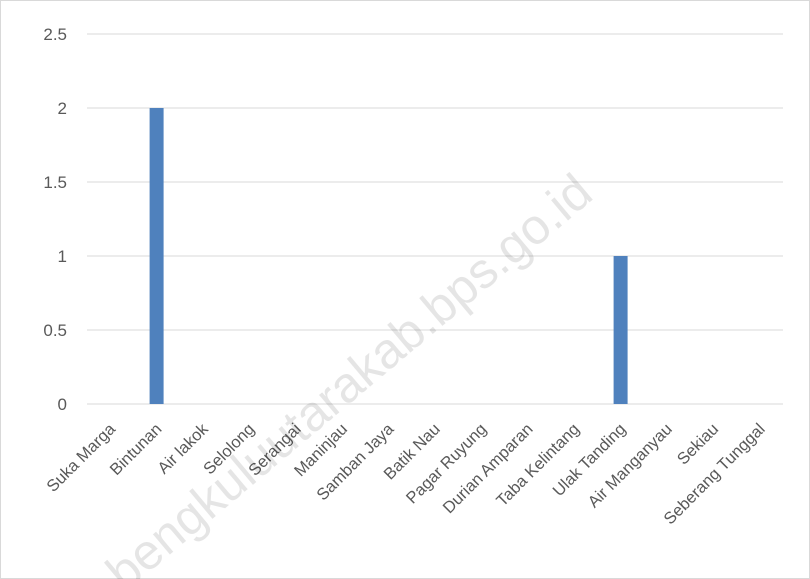  What do you see at coordinates (55, 219) in the screenshot?
I see `y-axis-ticks: 0 0.5 1 1.5 2 2.5` at bounding box center [55, 219].